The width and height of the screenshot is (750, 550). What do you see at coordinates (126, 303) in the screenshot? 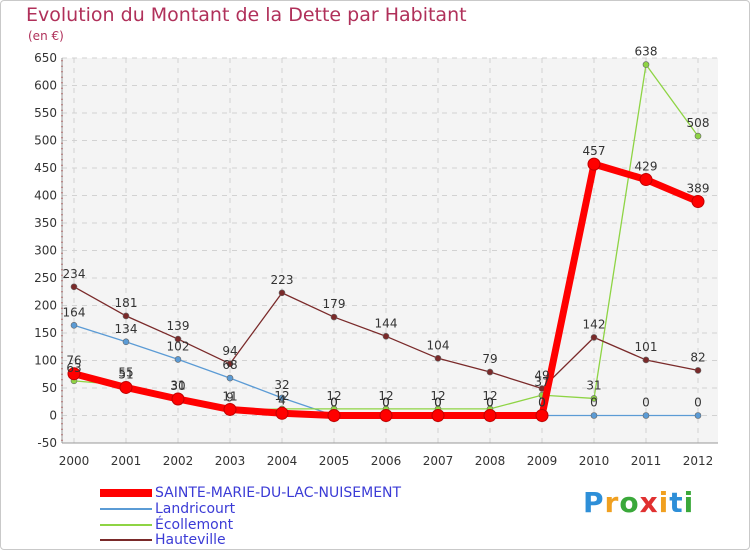
I see `data-label: 181` at bounding box center [126, 303].